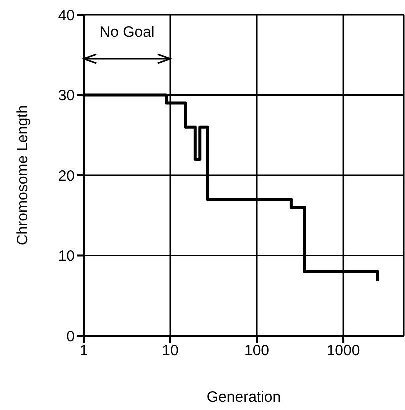 The image size is (405, 410). What do you see at coordinates (343, 351) in the screenshot?
I see `x-tick-label: 1000` at bounding box center [343, 351].